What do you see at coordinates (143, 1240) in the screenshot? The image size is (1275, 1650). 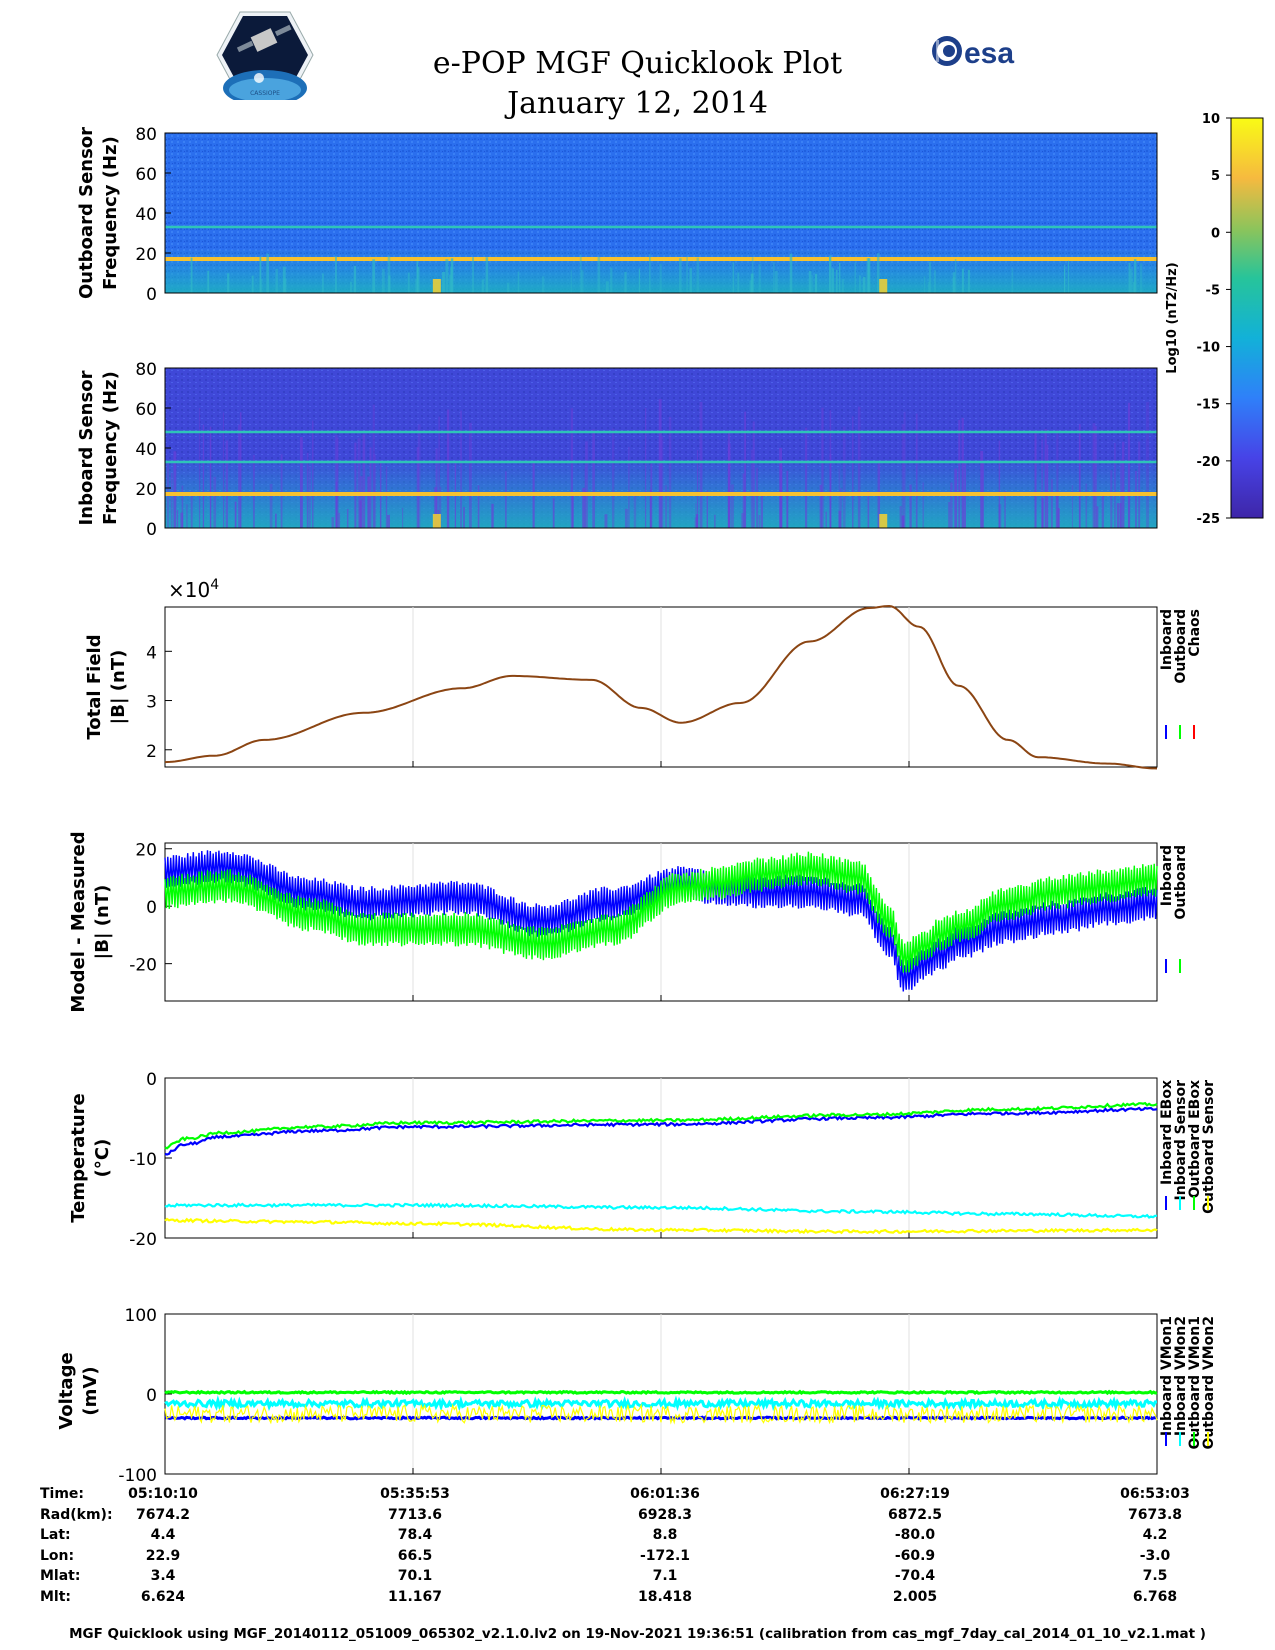 I see `y-tick-label: -20` at bounding box center [143, 1240].